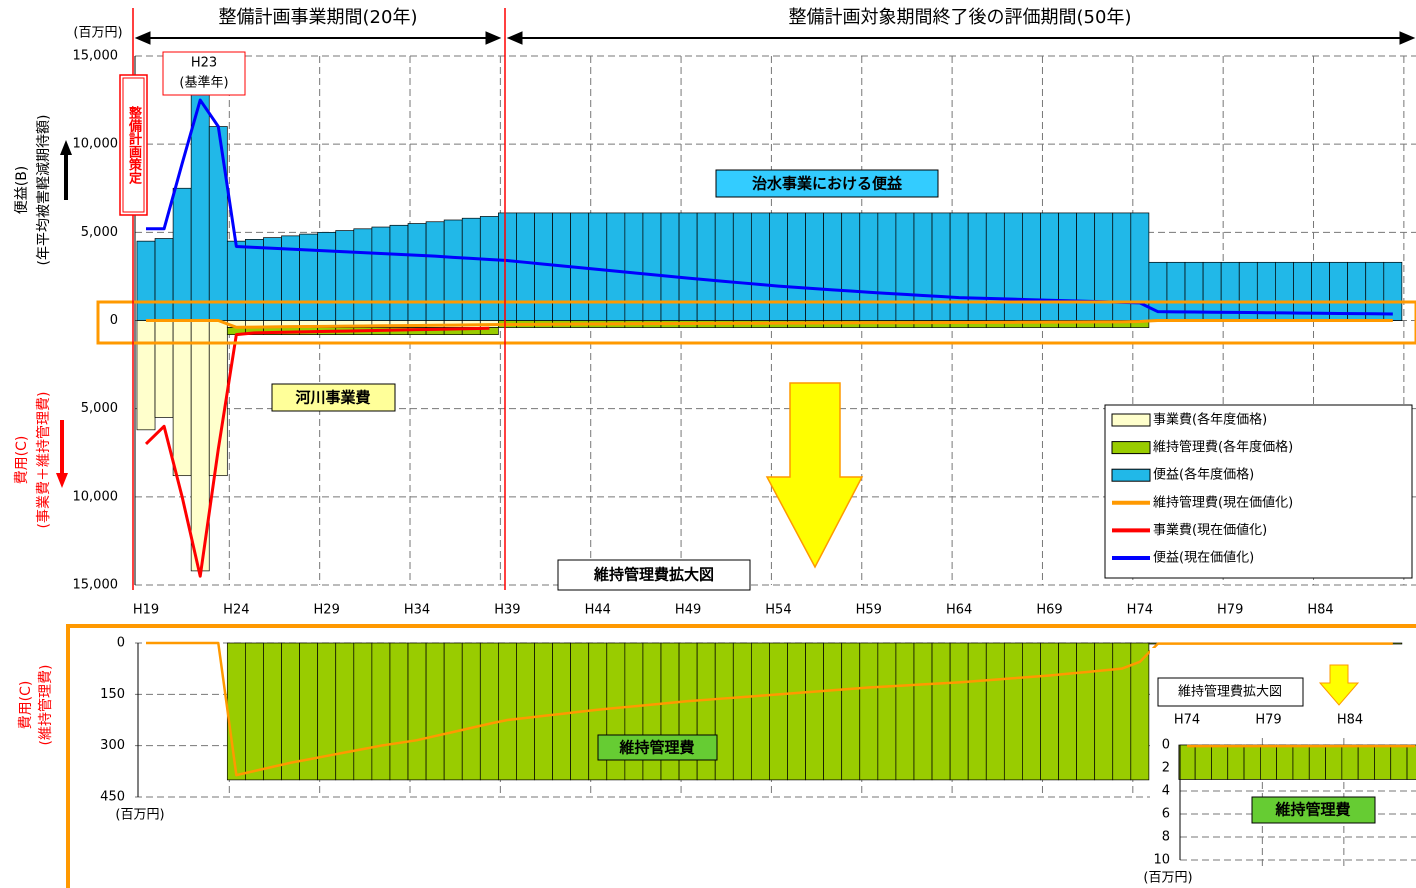 This screenshot has height=888, width=1416. Describe the element at coordinates (1203, 475) in the screenshot. I see `legend-label: 便益(各年度価格)` at that location.